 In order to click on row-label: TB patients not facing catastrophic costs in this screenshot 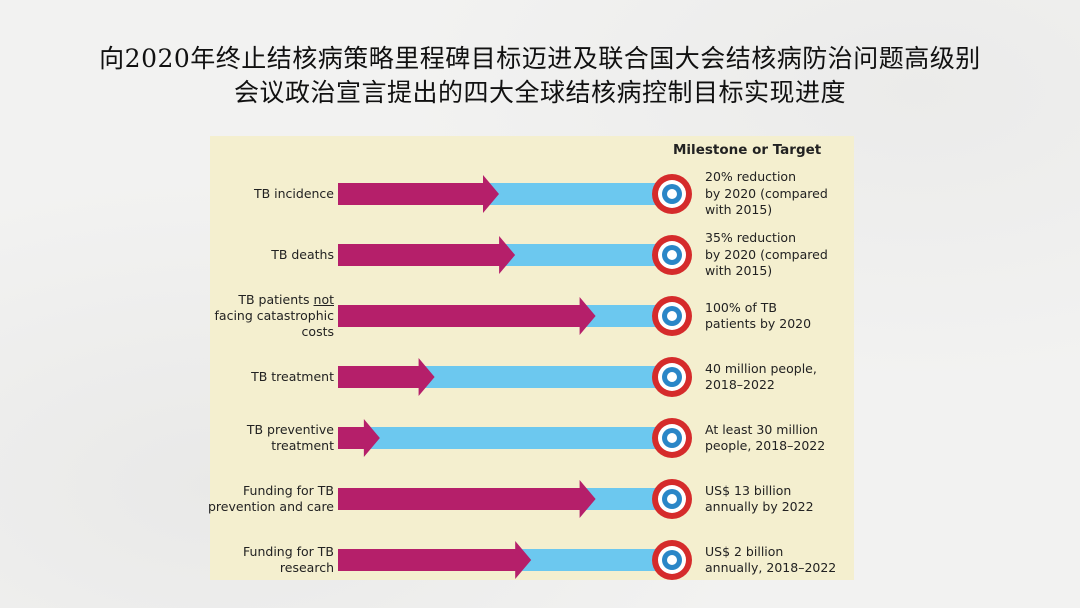, I will do `click(274, 315)`.